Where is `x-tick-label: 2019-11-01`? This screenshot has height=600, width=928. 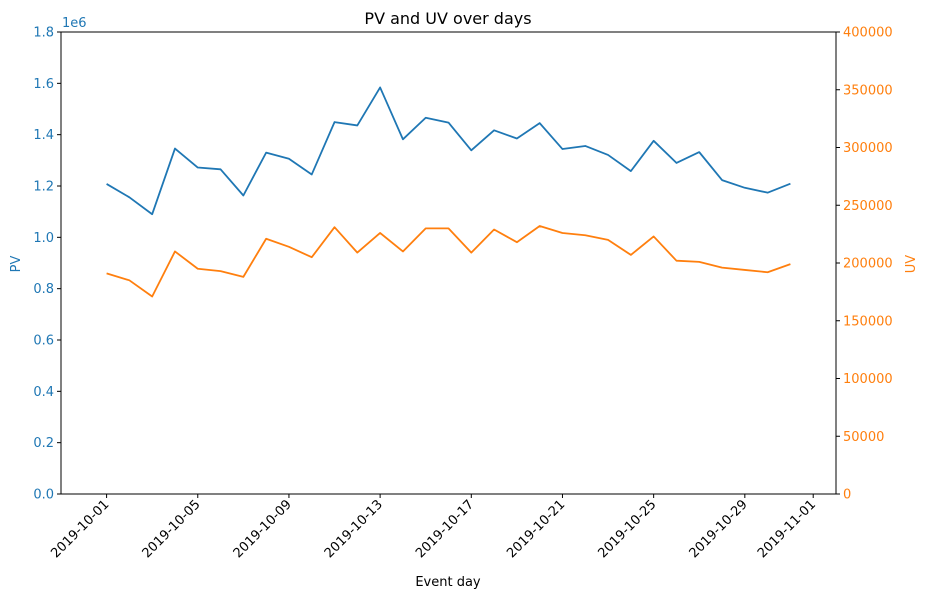 x-tick-label: 2019-11-01 is located at coordinates (787, 529).